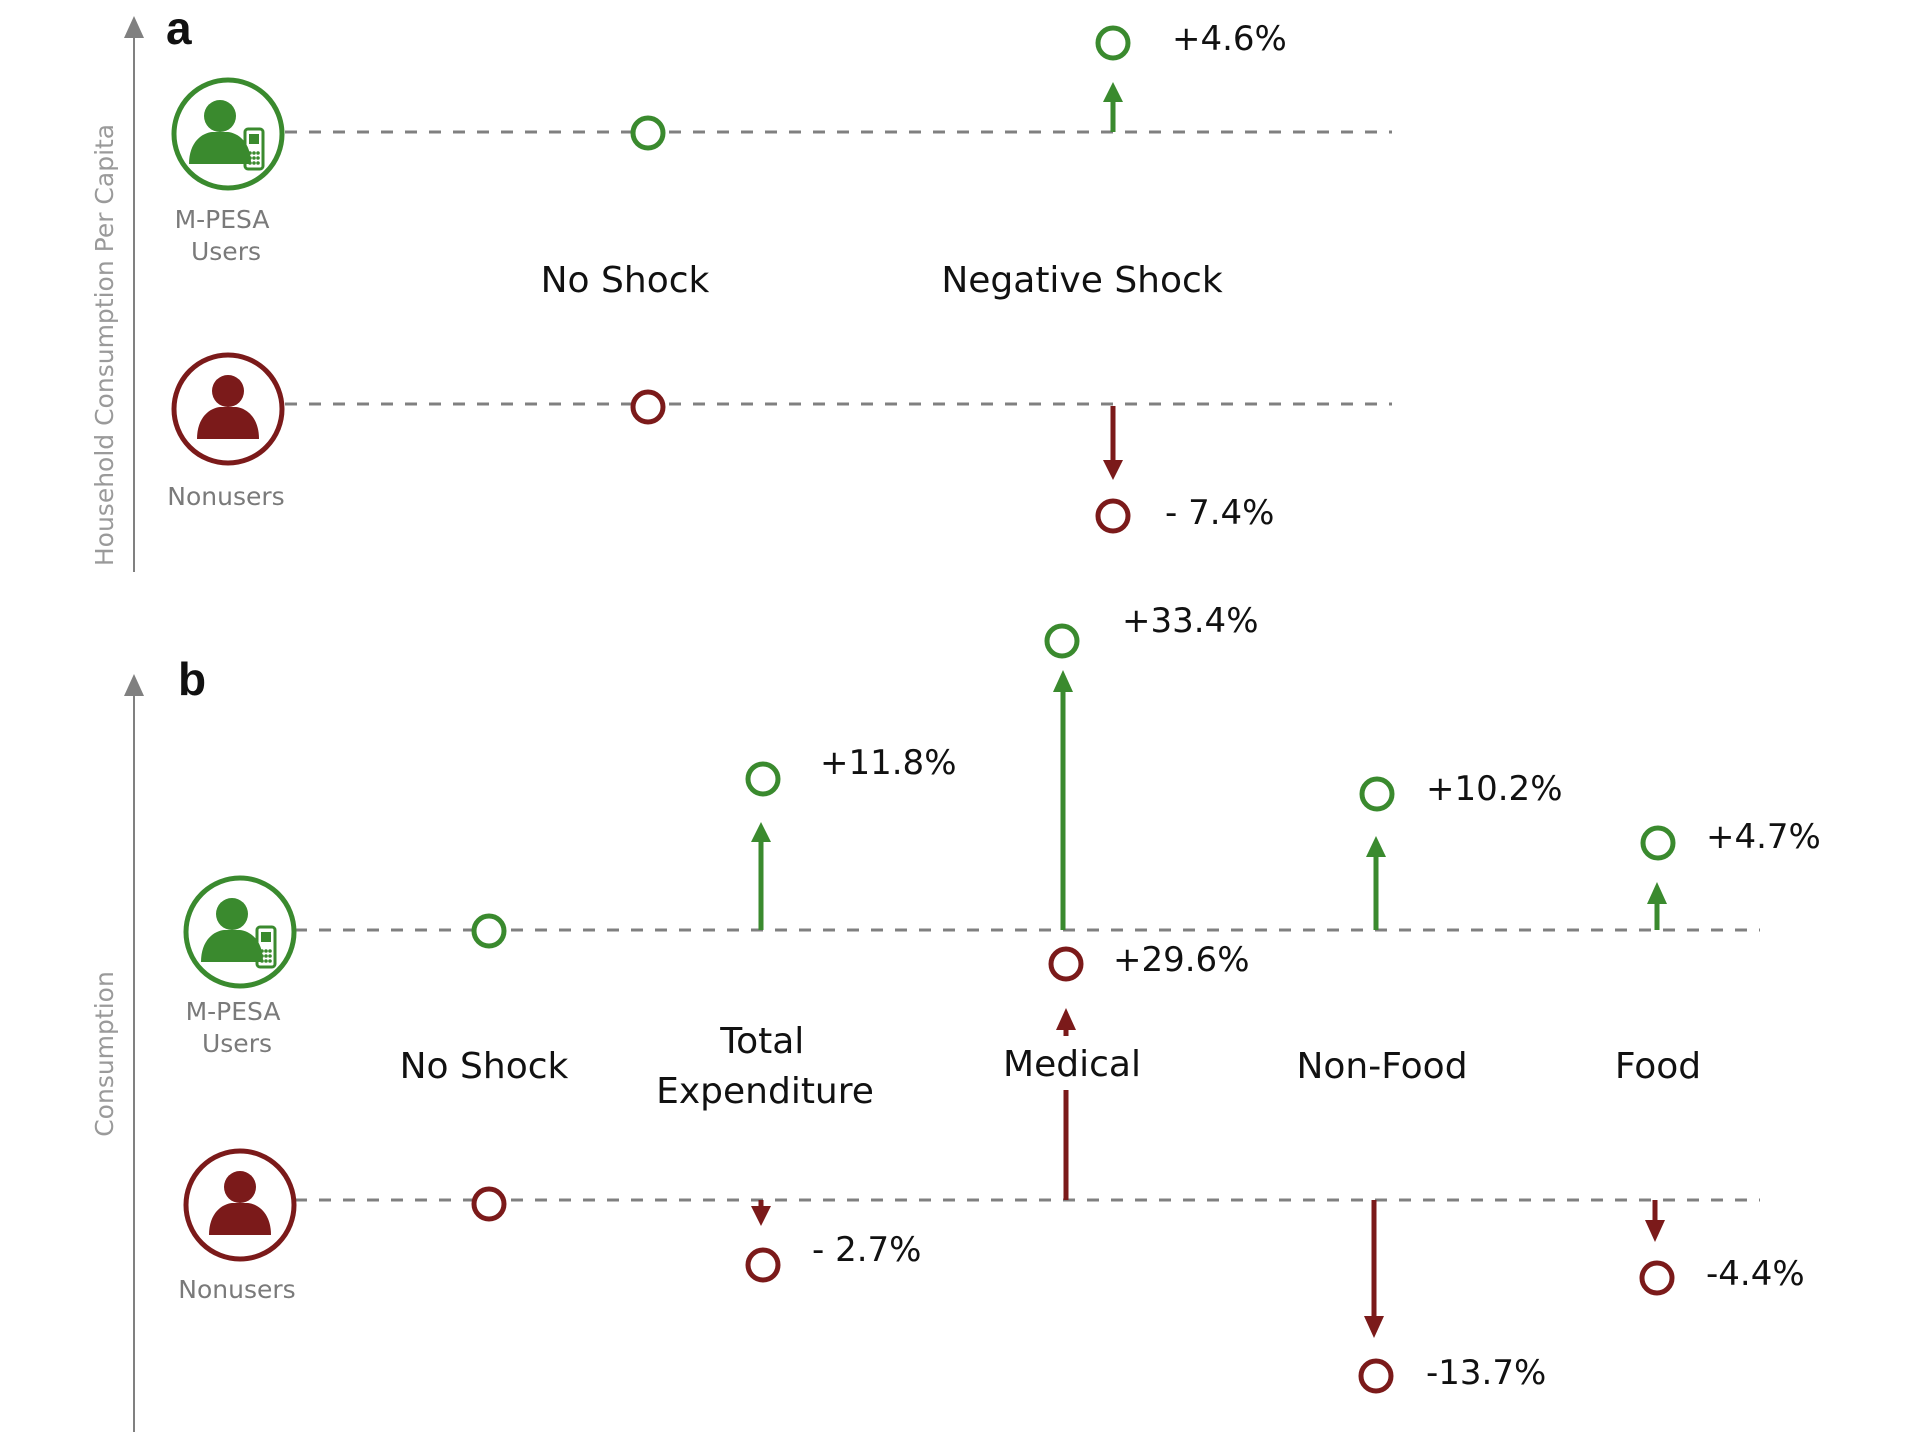  I want to click on category-label-no-shock-a: No Shock, so click(625, 280).